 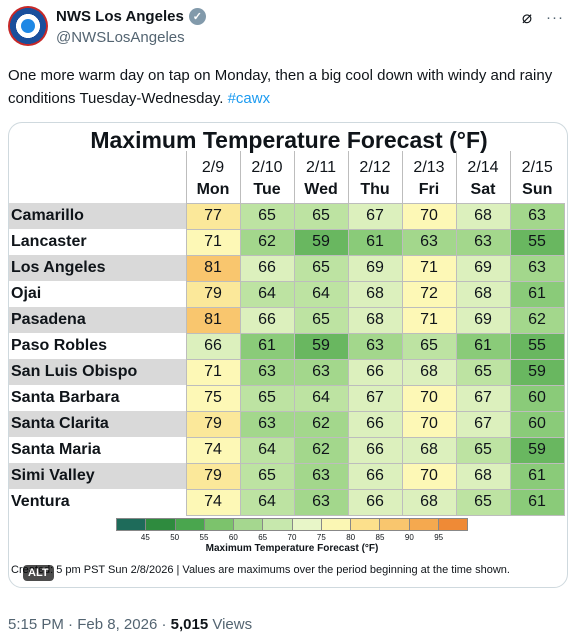 I want to click on date-label: 2/15, so click(x=536, y=164).